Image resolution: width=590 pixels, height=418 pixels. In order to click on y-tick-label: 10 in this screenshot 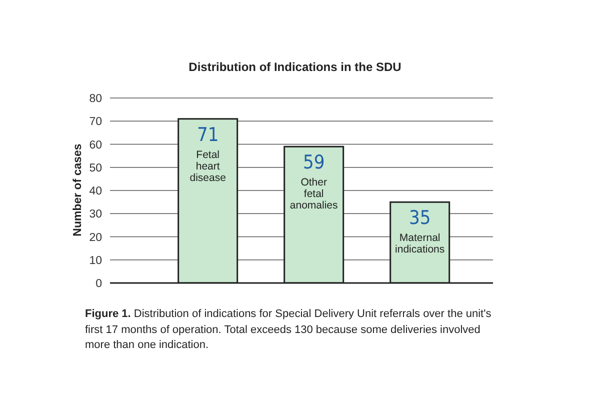, I will do `click(95, 260)`.